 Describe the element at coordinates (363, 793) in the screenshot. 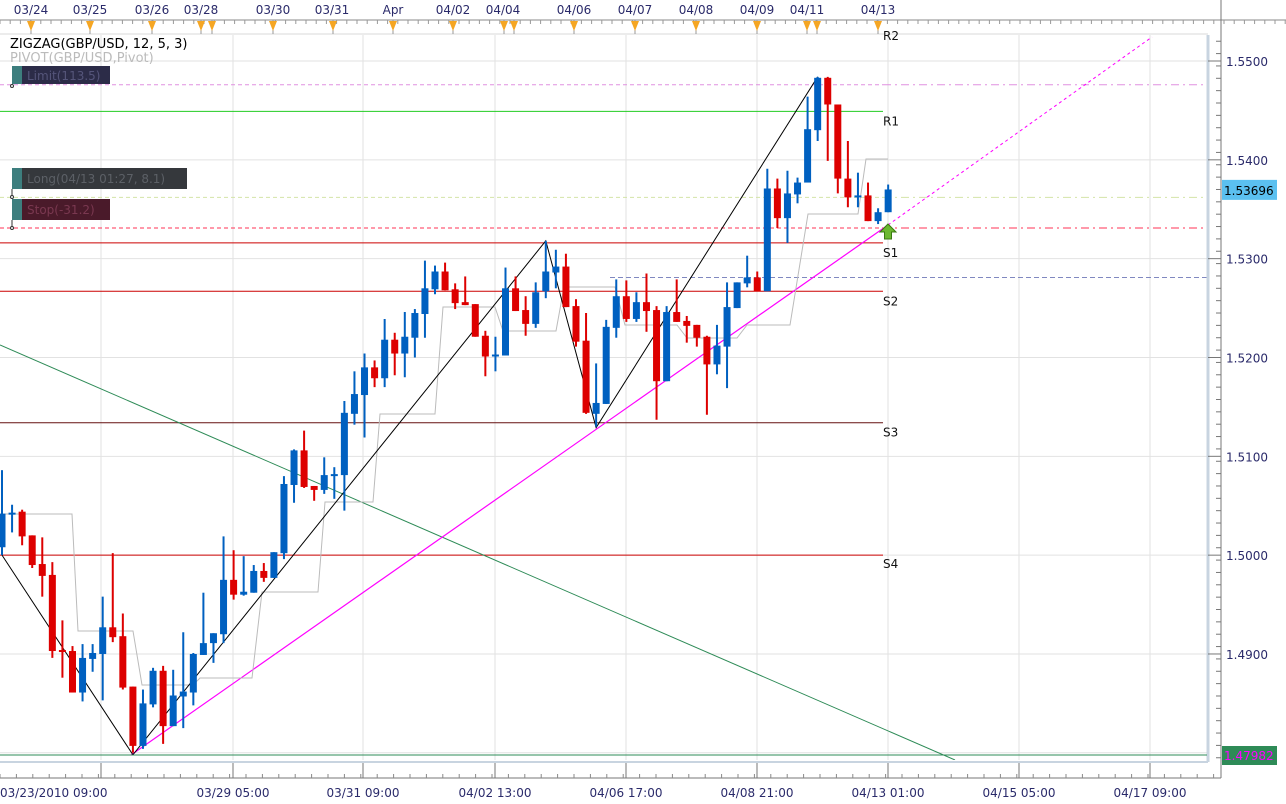

I see `bottom-axis-label: 03/31 09:00` at that location.